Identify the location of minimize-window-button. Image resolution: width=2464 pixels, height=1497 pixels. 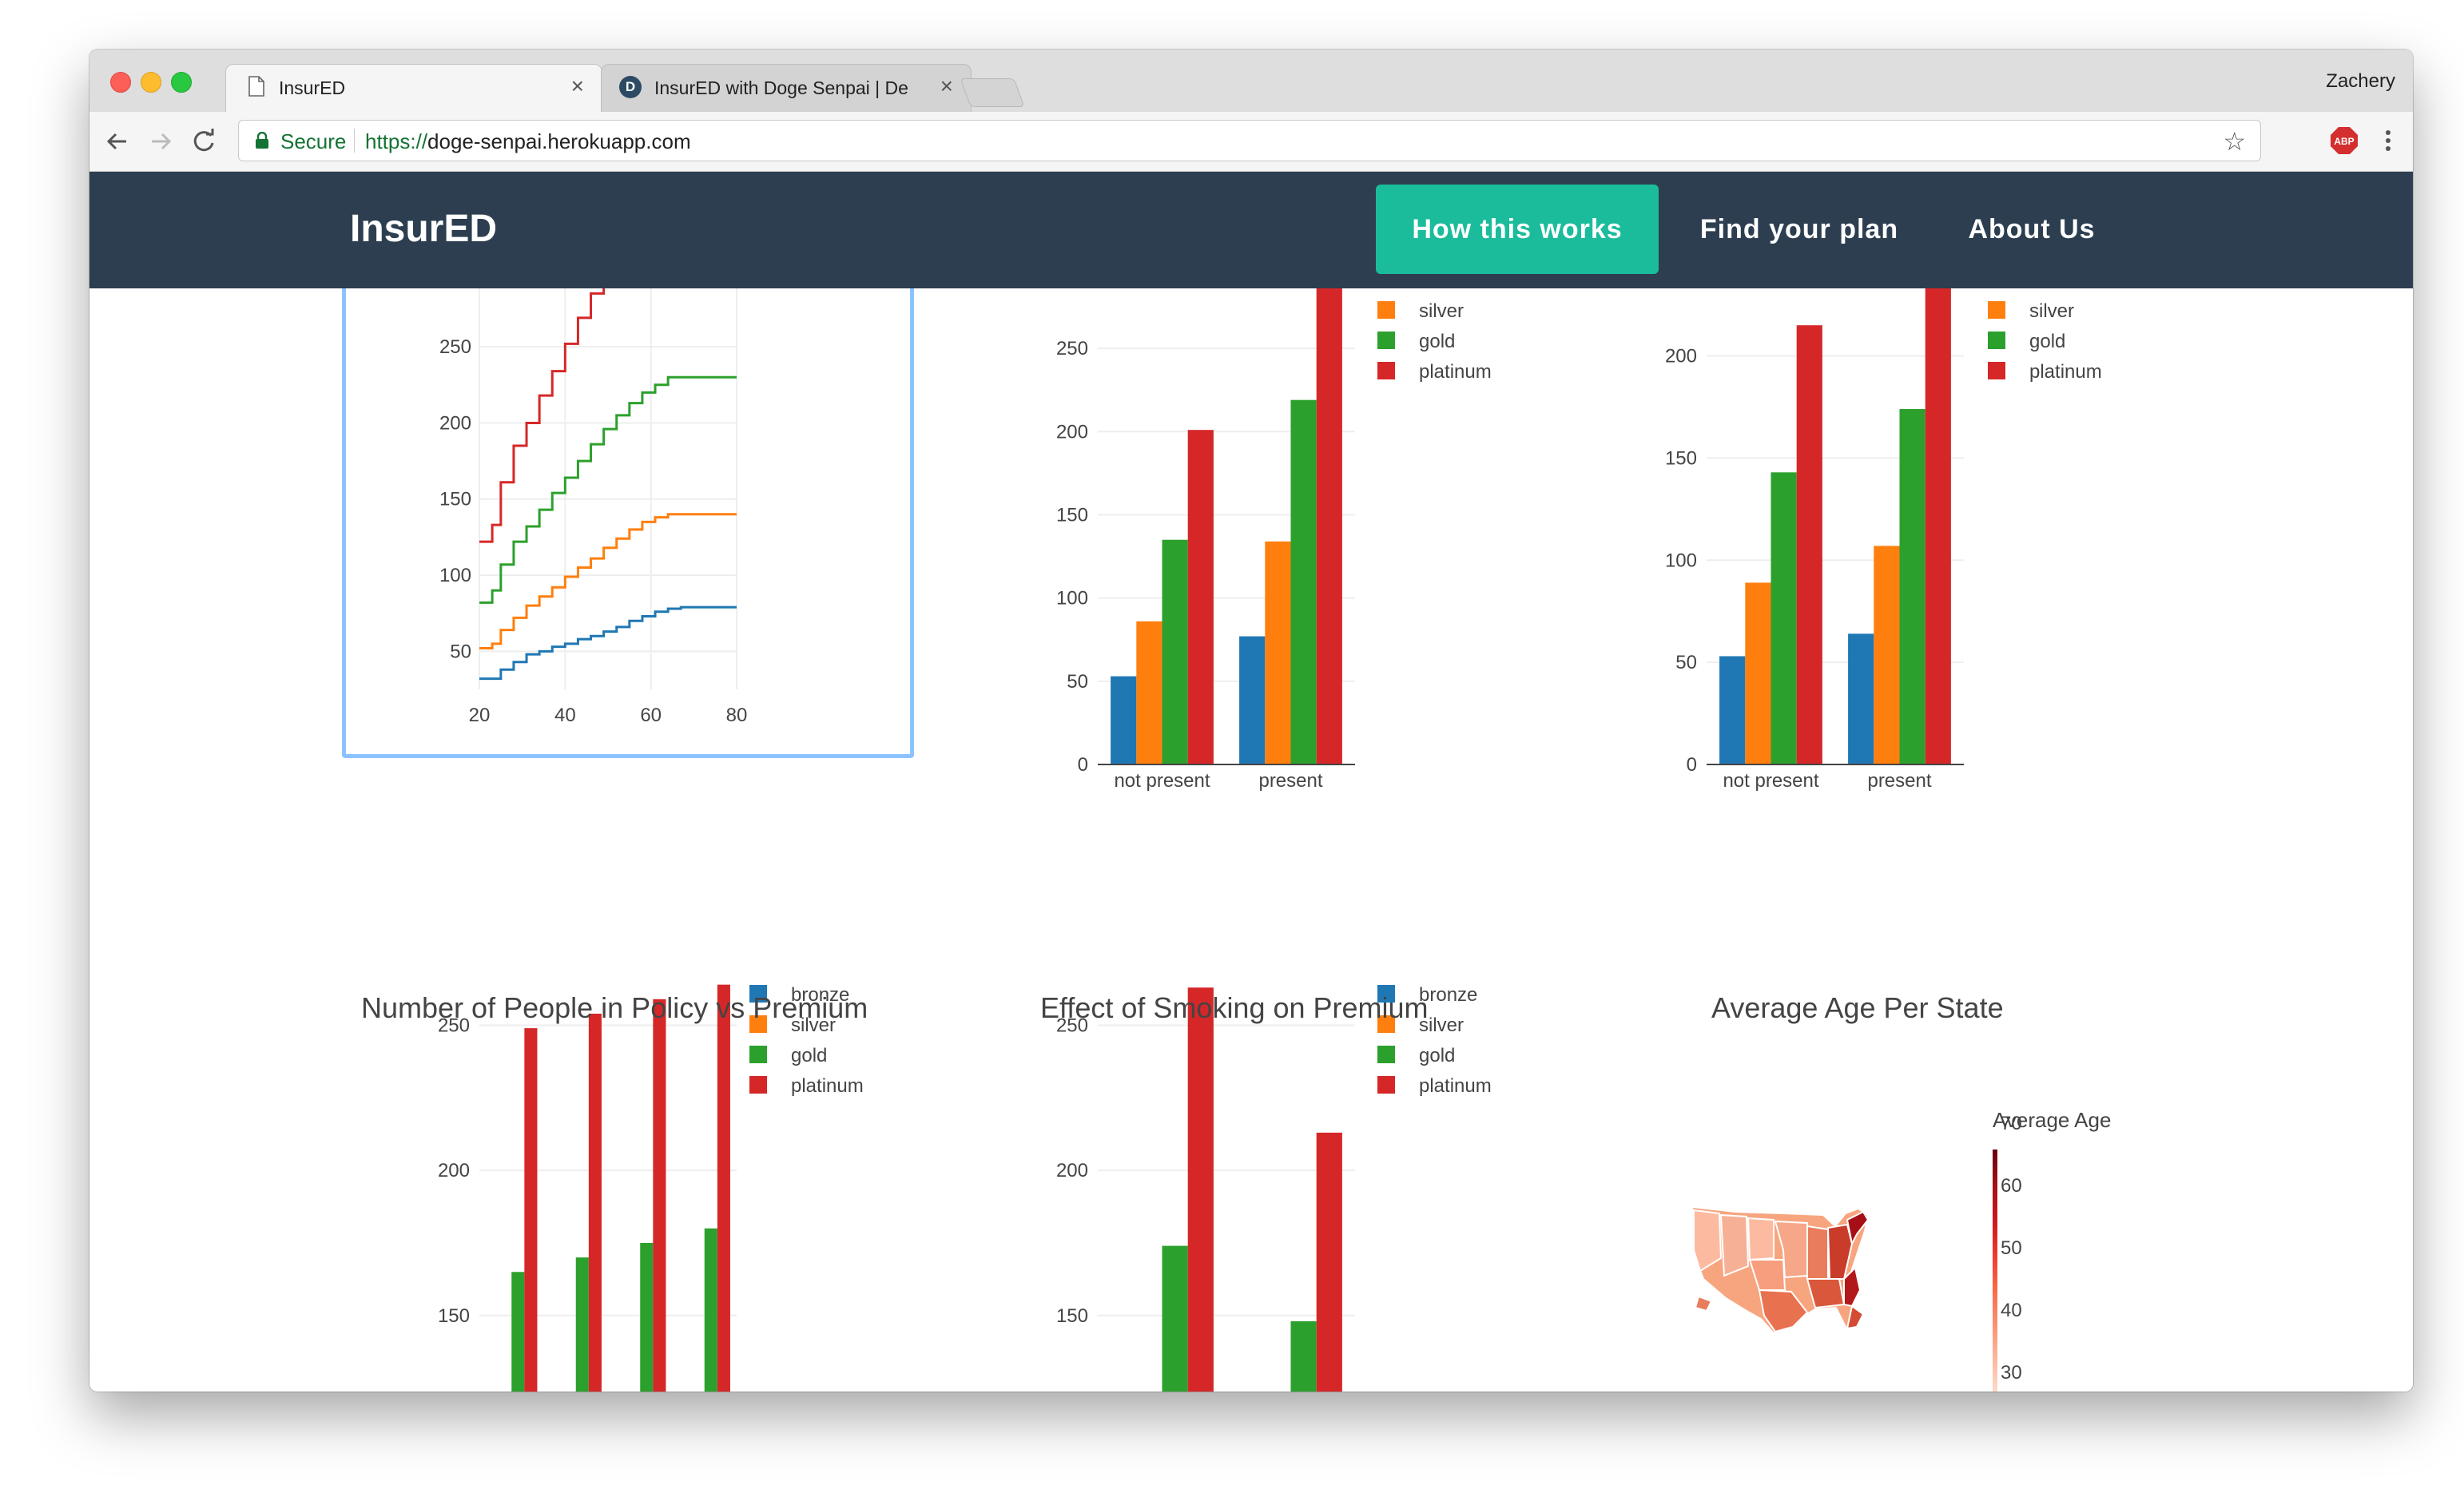
(151, 82).